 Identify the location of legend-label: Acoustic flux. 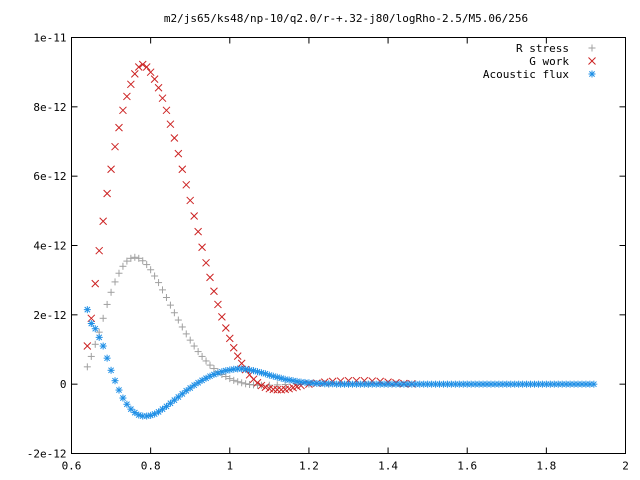
(526, 74).